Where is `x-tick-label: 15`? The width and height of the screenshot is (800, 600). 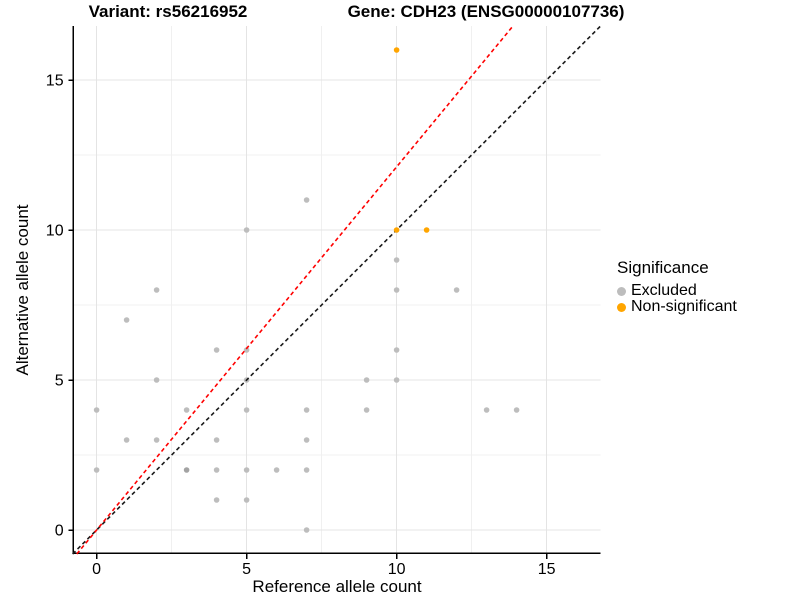 x-tick-label: 15 is located at coordinates (547, 569).